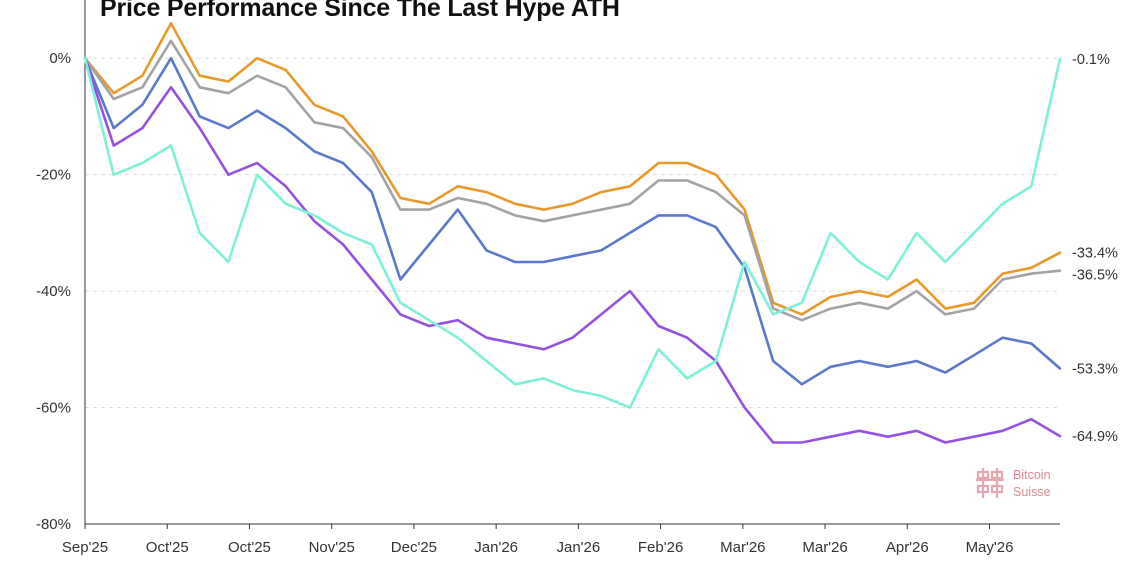 Image resolution: width=1140 pixels, height=570 pixels. Describe the element at coordinates (414, 547) in the screenshot. I see `x-tick-label: Dec'25` at that location.